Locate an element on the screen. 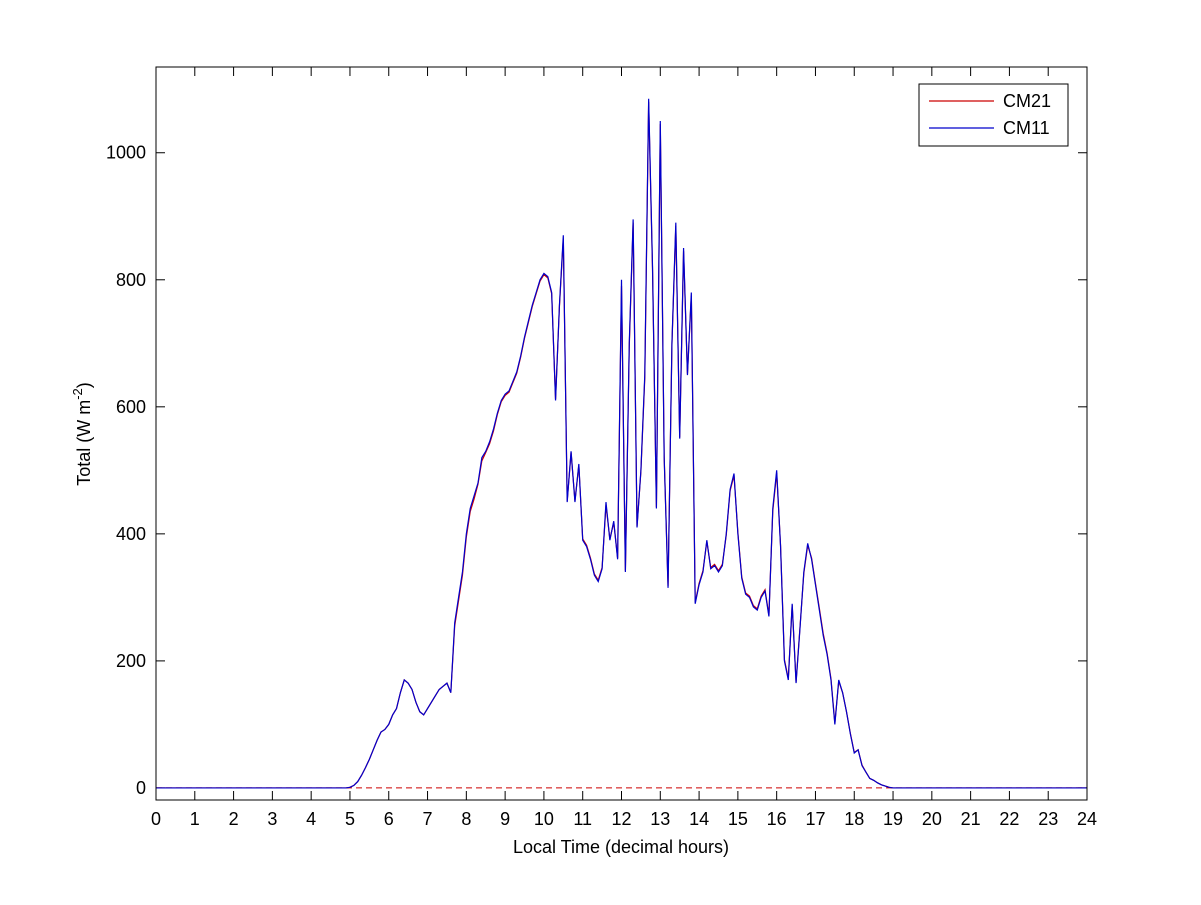 The width and height of the screenshot is (1201, 905). x-tick-label: 3 is located at coordinates (272, 819).